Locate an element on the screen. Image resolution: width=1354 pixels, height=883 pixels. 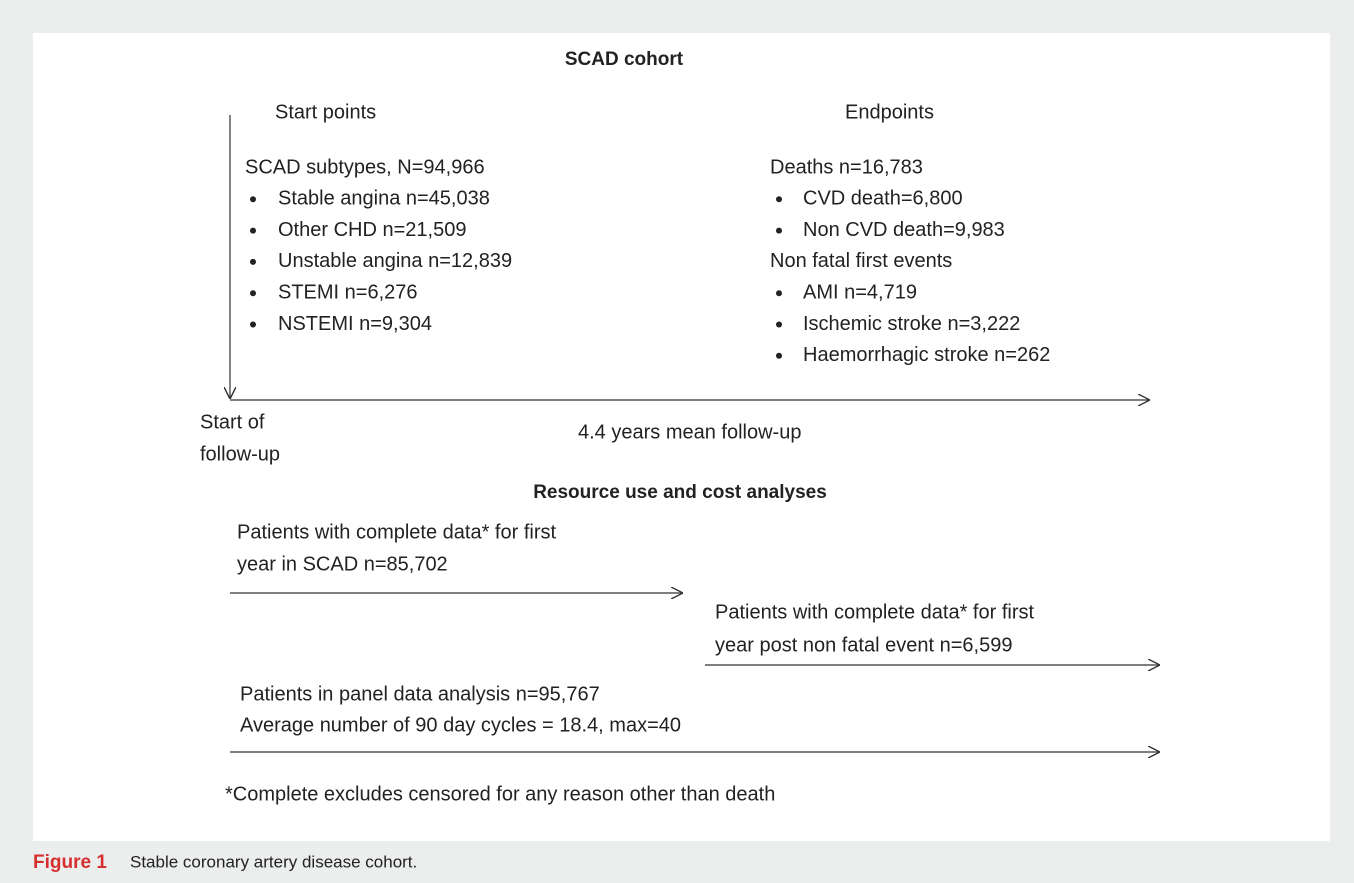
section-title: Resource use and cost analyses is located at coordinates (680, 492).